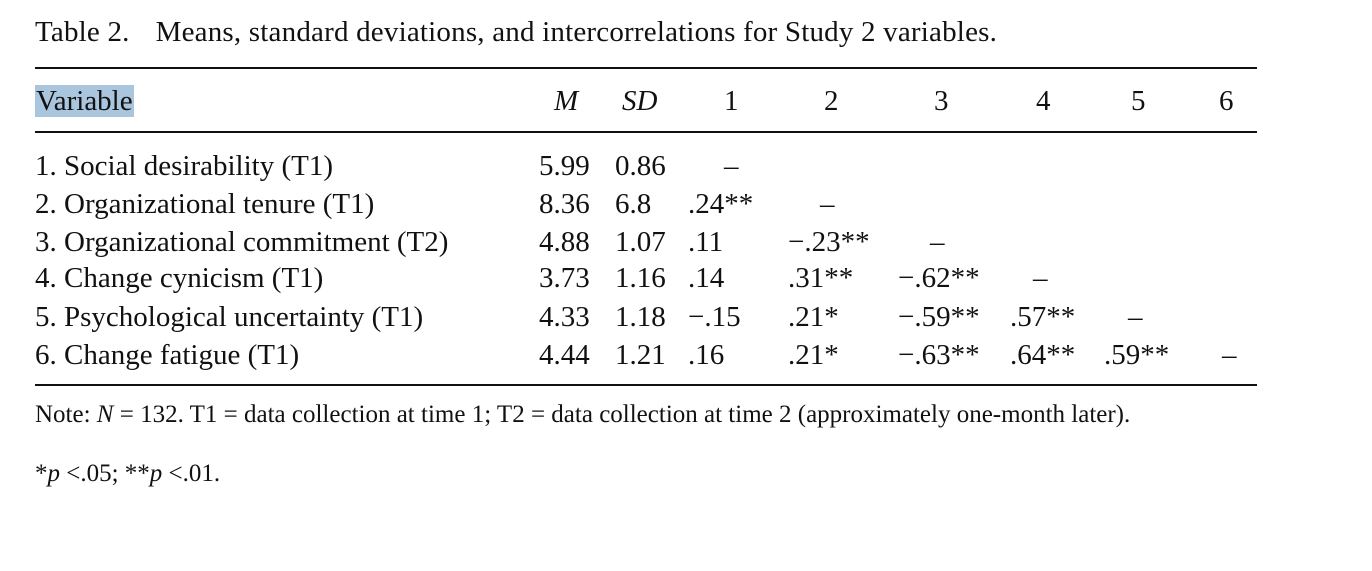 This screenshot has width=1372, height=571. Describe the element at coordinates (1043, 317) in the screenshot. I see `corr-4-cell: .57**` at that location.